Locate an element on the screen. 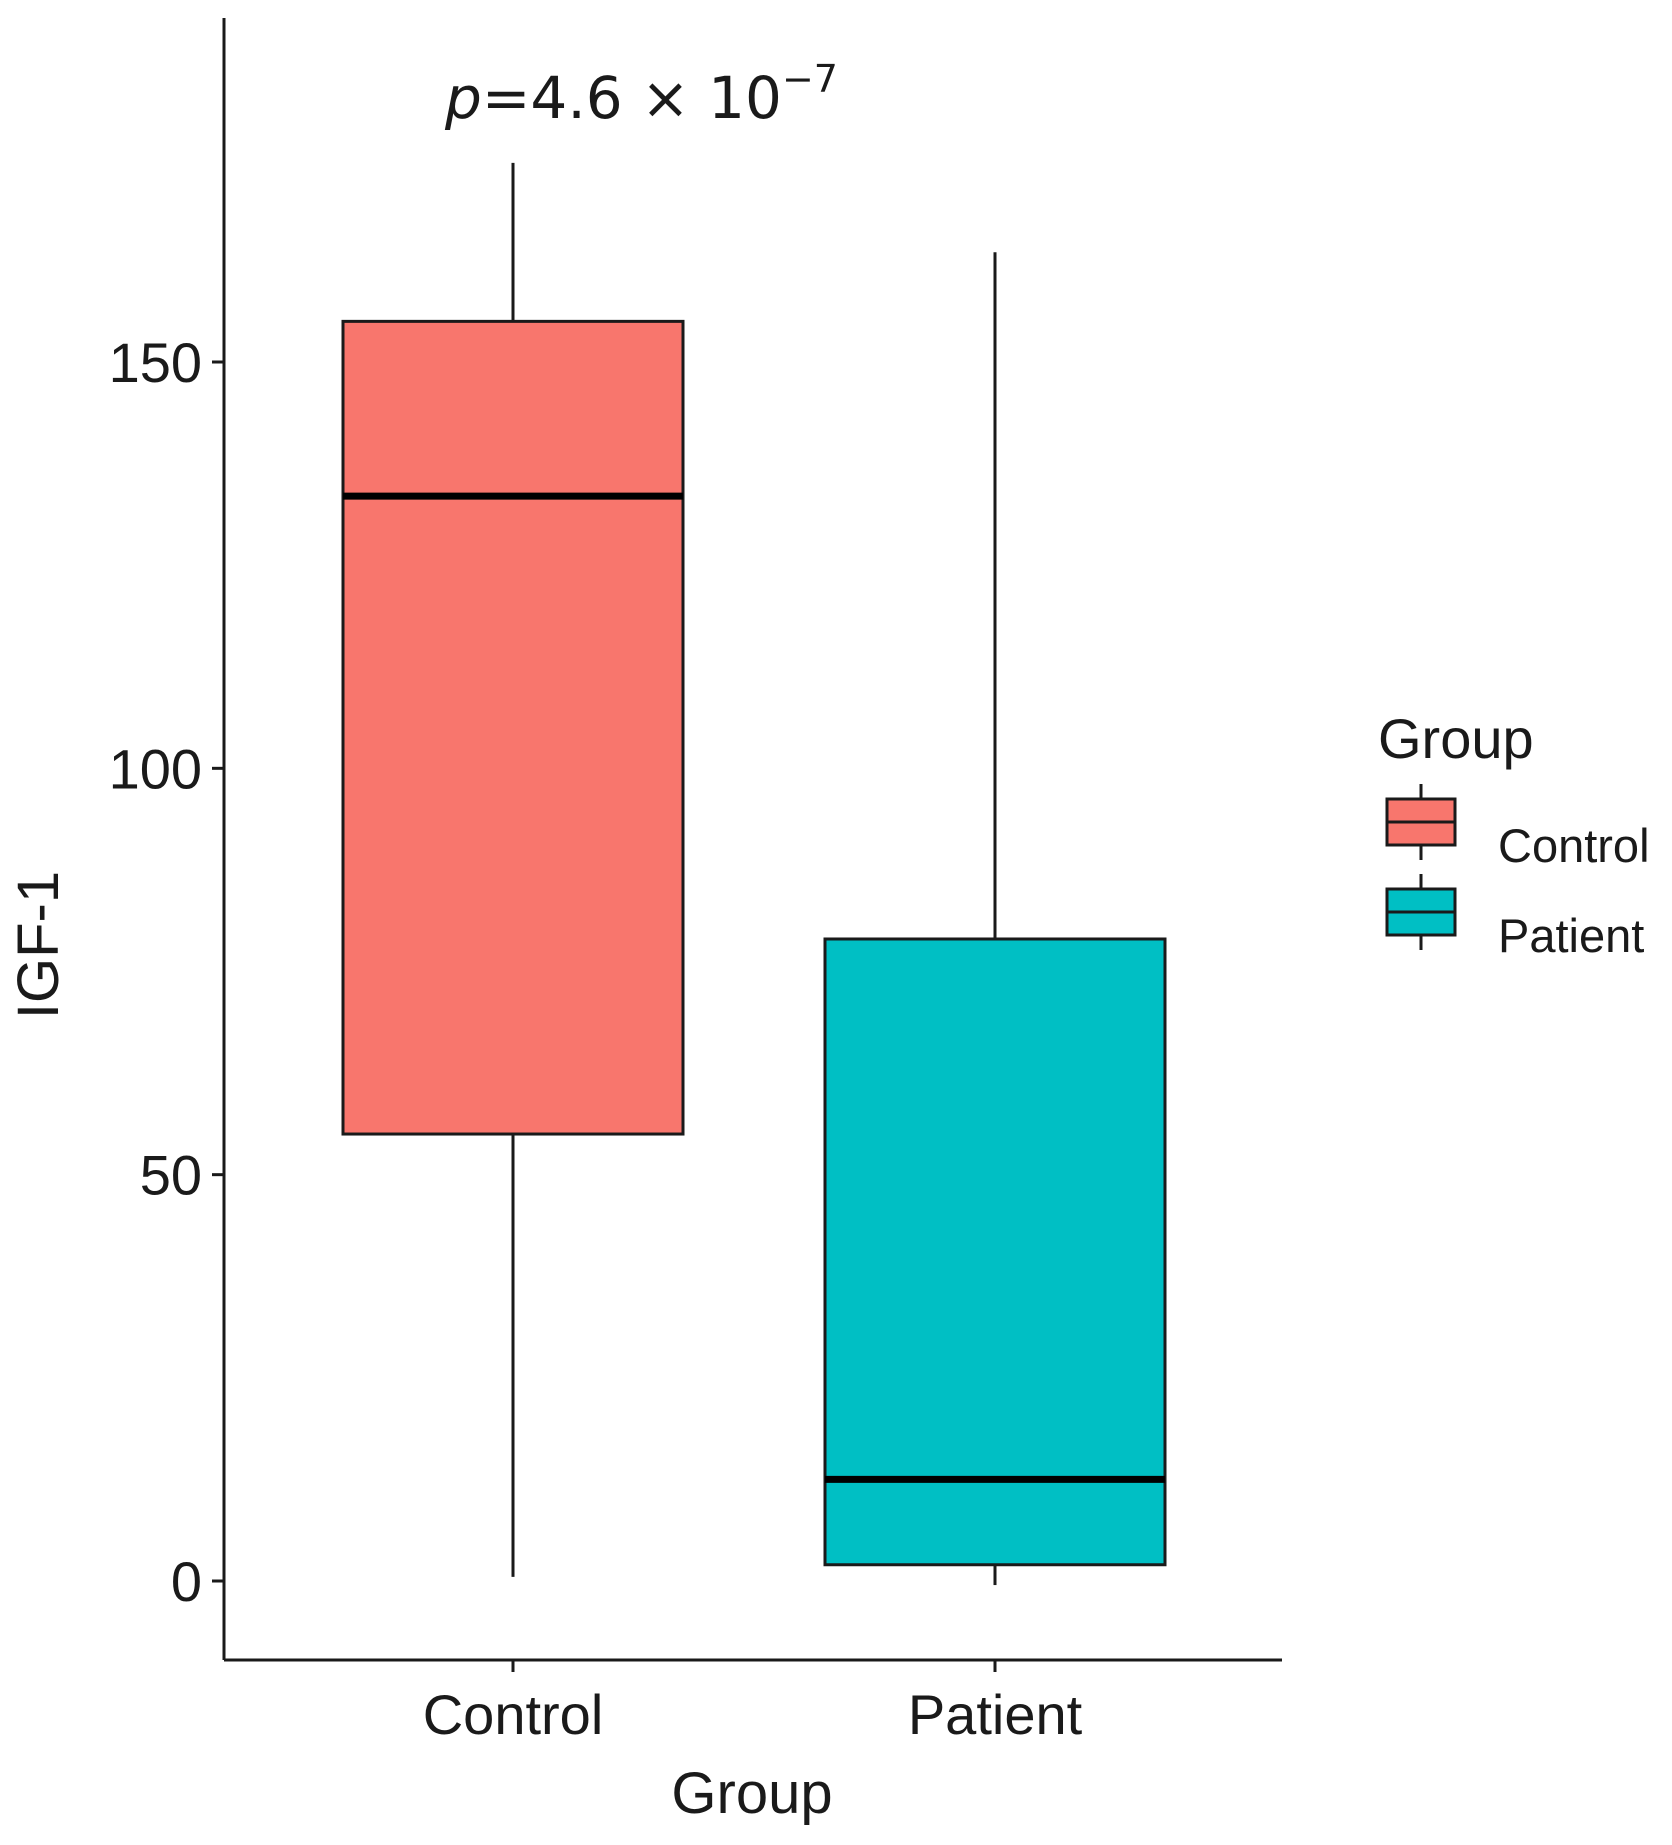  p-value-annotation: p=4.6 × 10−7 is located at coordinates (641, 94).